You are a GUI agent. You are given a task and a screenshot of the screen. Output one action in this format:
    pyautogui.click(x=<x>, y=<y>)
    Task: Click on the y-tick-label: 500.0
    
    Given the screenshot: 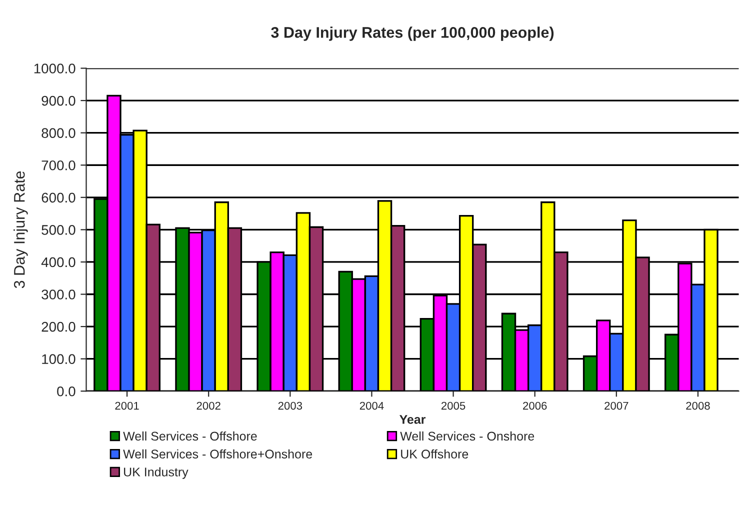 What is the action you would take?
    pyautogui.click(x=59, y=230)
    